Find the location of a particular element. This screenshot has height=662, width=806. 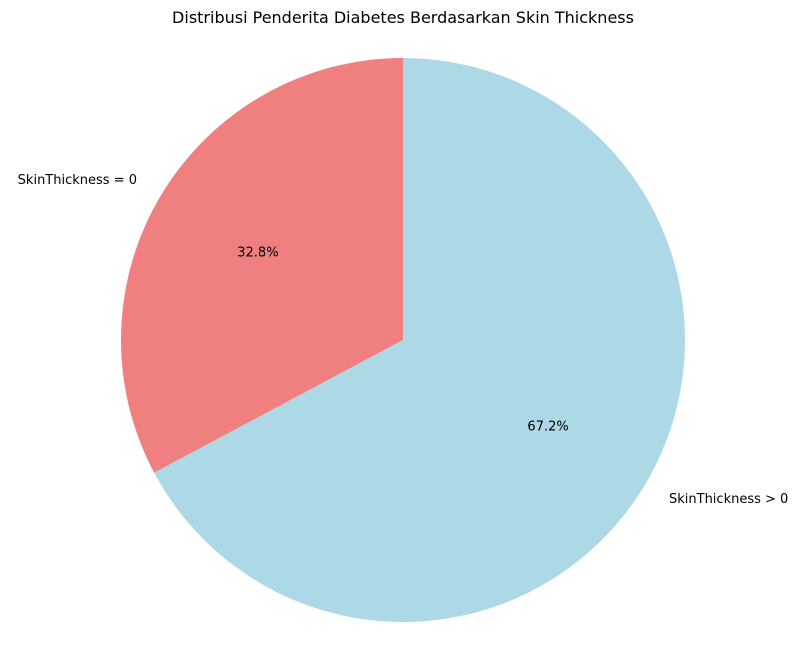

slice-label-2: SkinThickness > 0 is located at coordinates (728, 499).